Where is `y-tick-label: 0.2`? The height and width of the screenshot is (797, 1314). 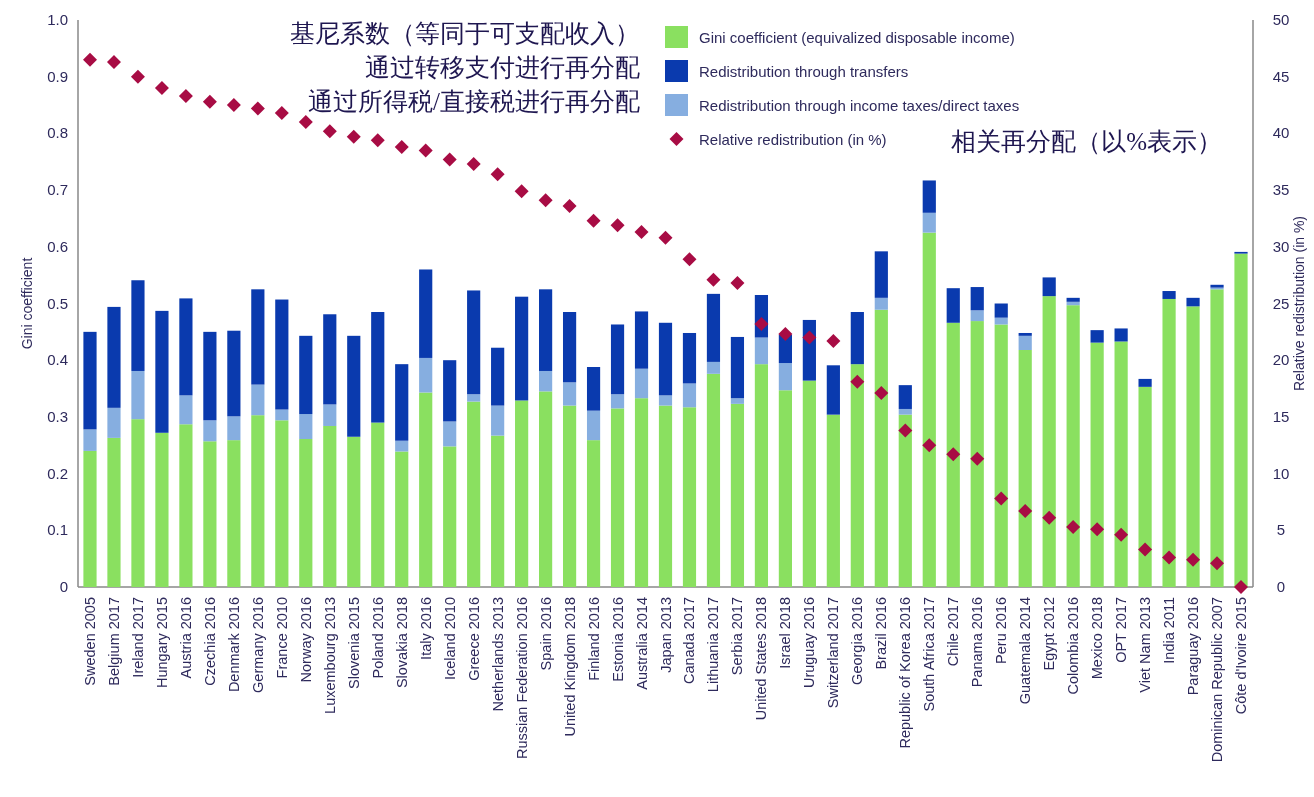
y-tick-label: 0.2 is located at coordinates (57, 473).